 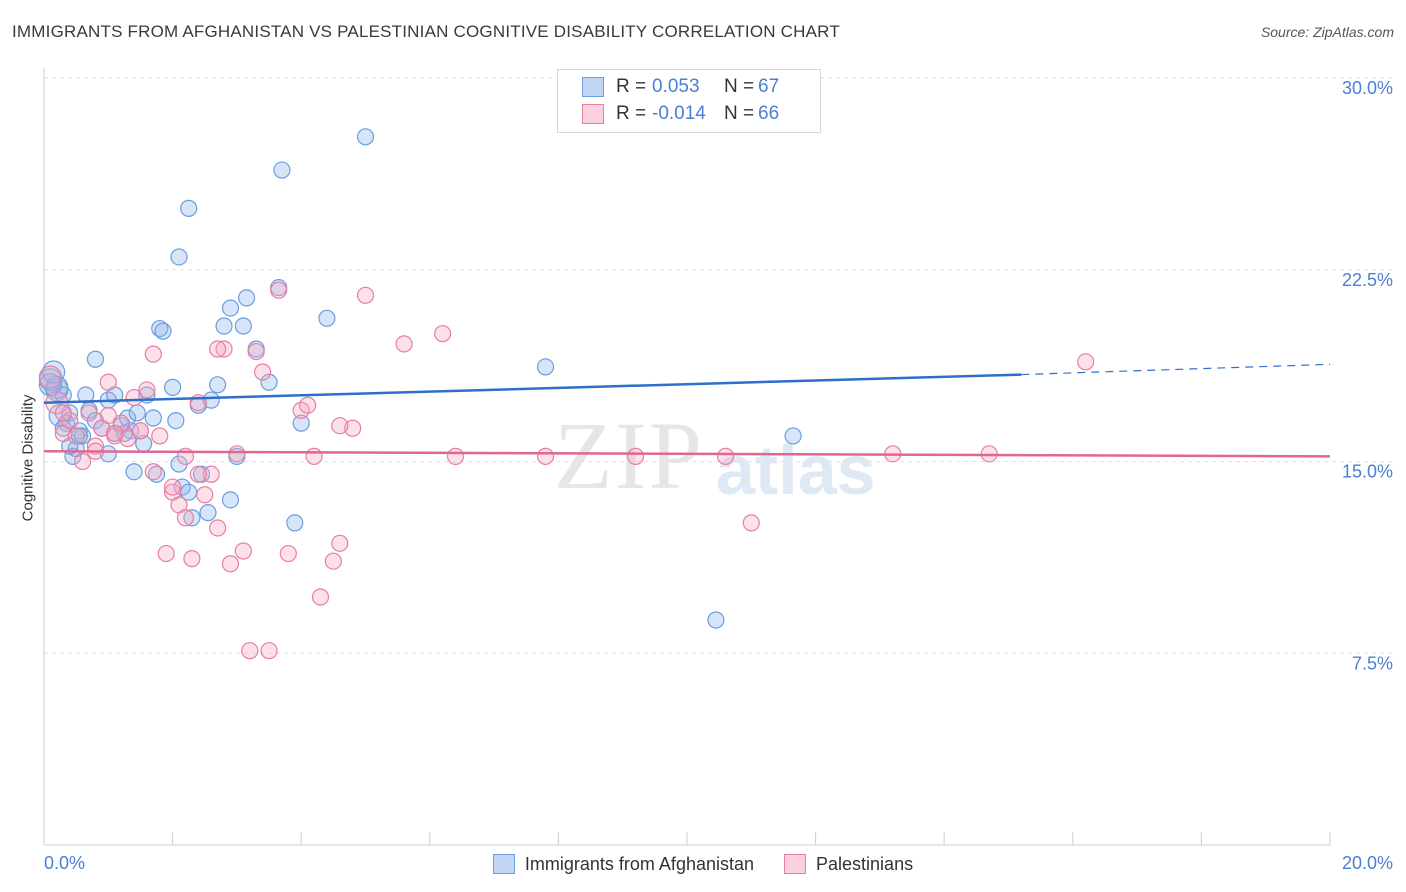 What do you see at coordinates (532, 388) in the screenshot?
I see `trendline-afghanistan` at bounding box center [532, 388].